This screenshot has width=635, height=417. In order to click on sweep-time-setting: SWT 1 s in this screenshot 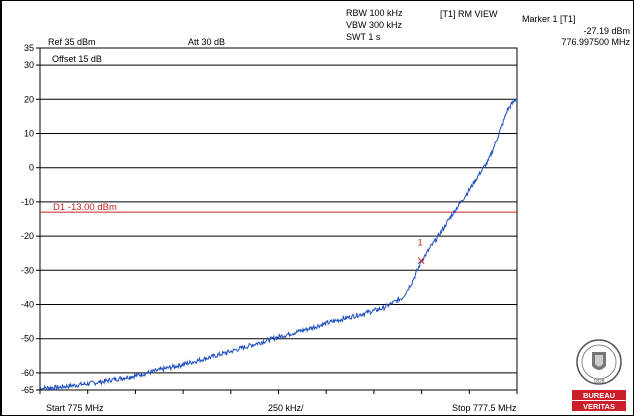, I will do `click(363, 37)`.